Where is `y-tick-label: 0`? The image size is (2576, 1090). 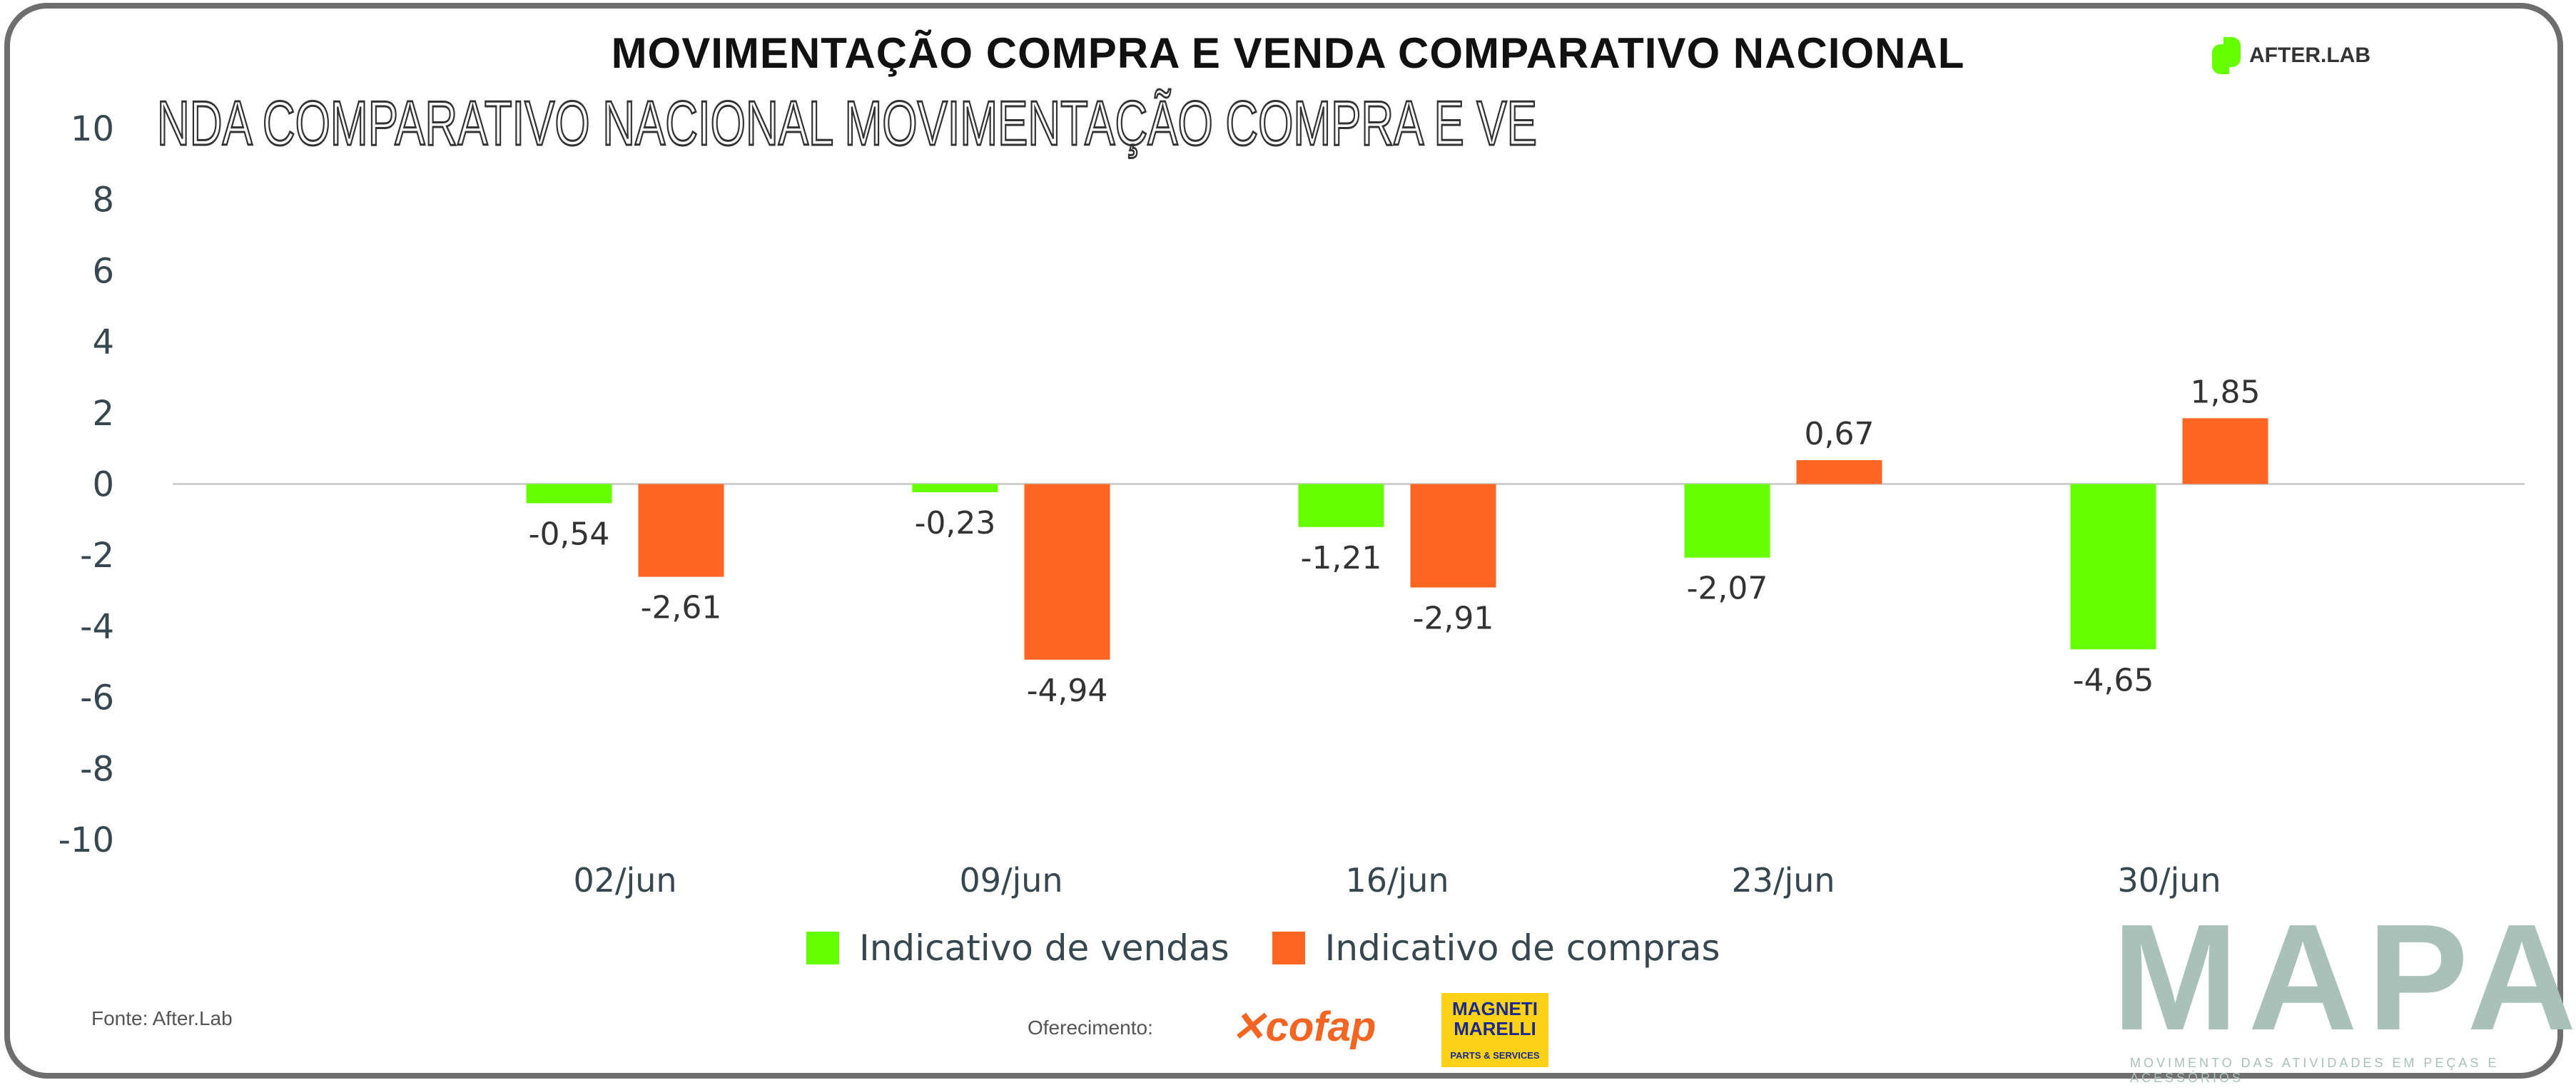 y-tick-label: 0 is located at coordinates (103, 485).